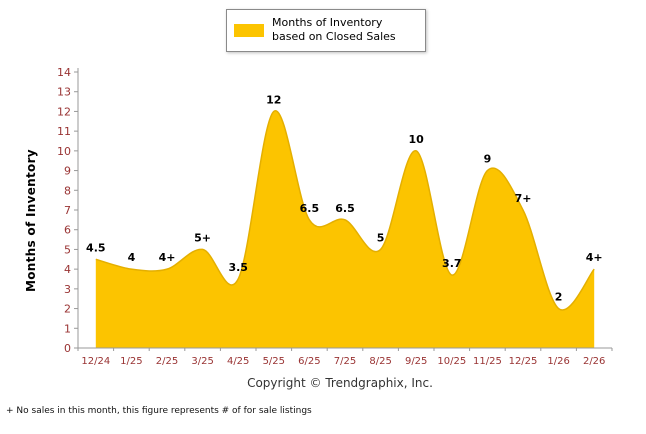  Describe the element at coordinates (64, 111) in the screenshot. I see `svg-text: 12` at that location.